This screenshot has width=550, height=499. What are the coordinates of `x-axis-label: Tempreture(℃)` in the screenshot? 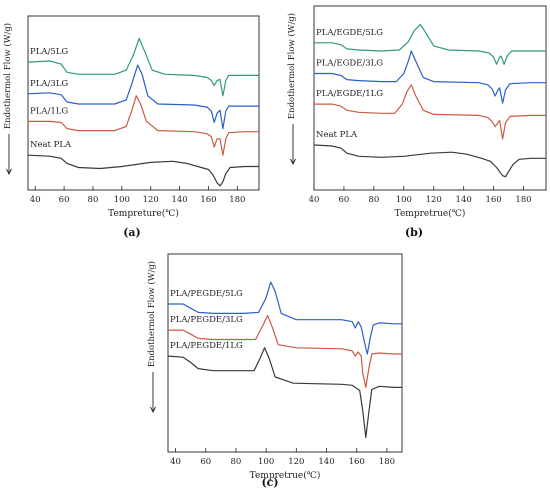 It's located at (143, 213).